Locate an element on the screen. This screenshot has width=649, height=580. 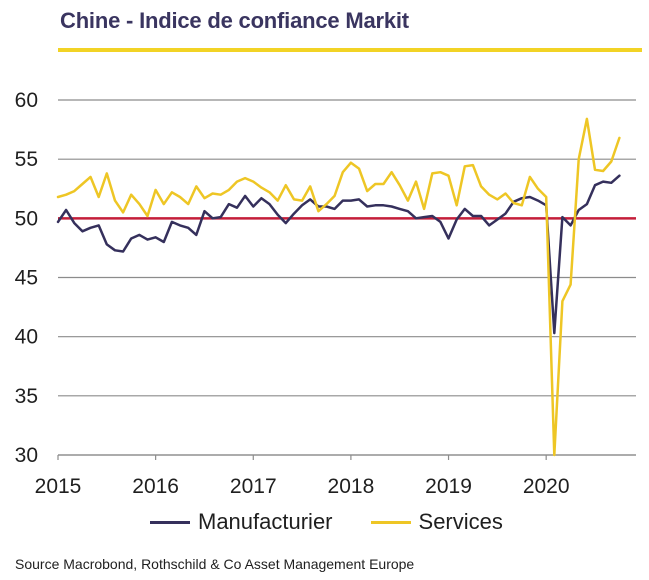
title-underline is located at coordinates (350, 50).